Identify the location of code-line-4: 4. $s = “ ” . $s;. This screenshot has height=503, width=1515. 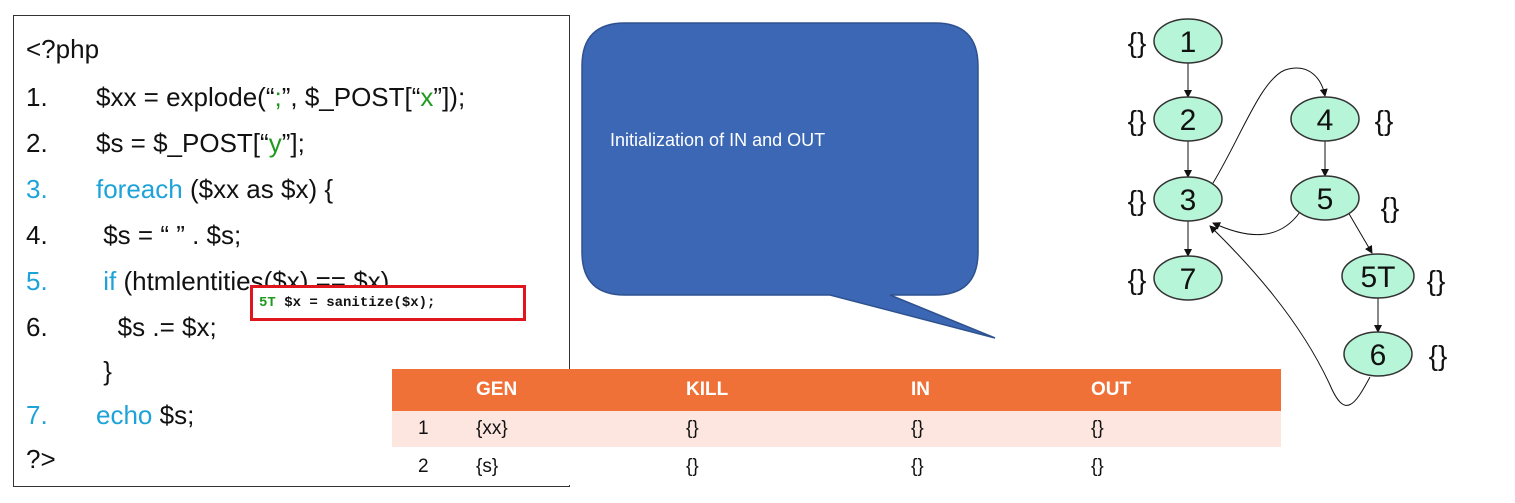
(134, 235).